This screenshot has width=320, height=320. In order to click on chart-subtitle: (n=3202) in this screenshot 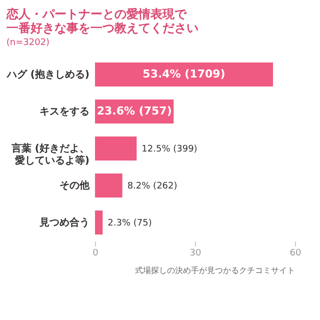, I will do `click(28, 43)`.